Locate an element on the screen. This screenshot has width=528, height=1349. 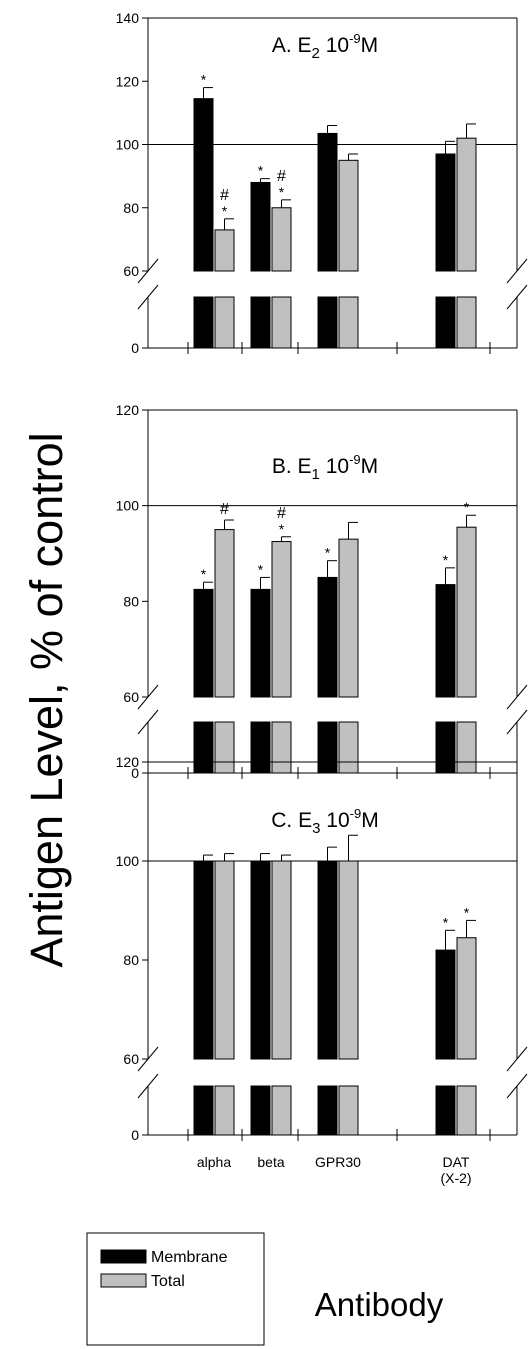
x-tick-label-line: alpha is located at coordinates (214, 1162).